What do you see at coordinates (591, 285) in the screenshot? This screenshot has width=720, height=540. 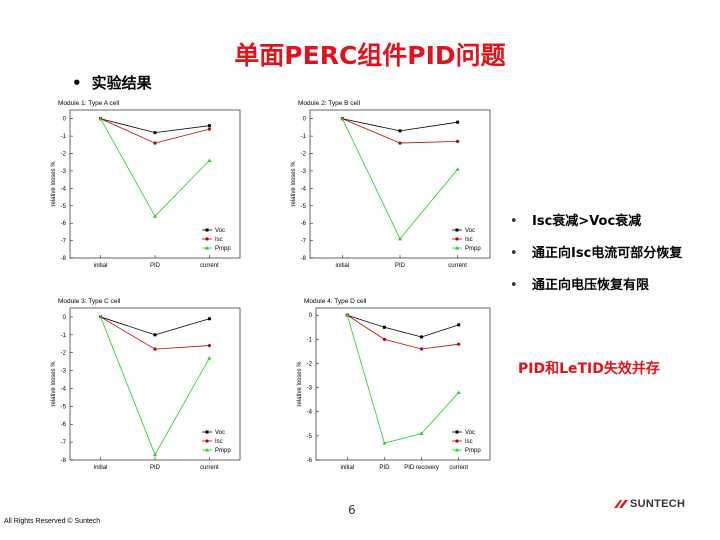 I see `bullet-text: 通正向电压恢复有限` at bounding box center [591, 285].